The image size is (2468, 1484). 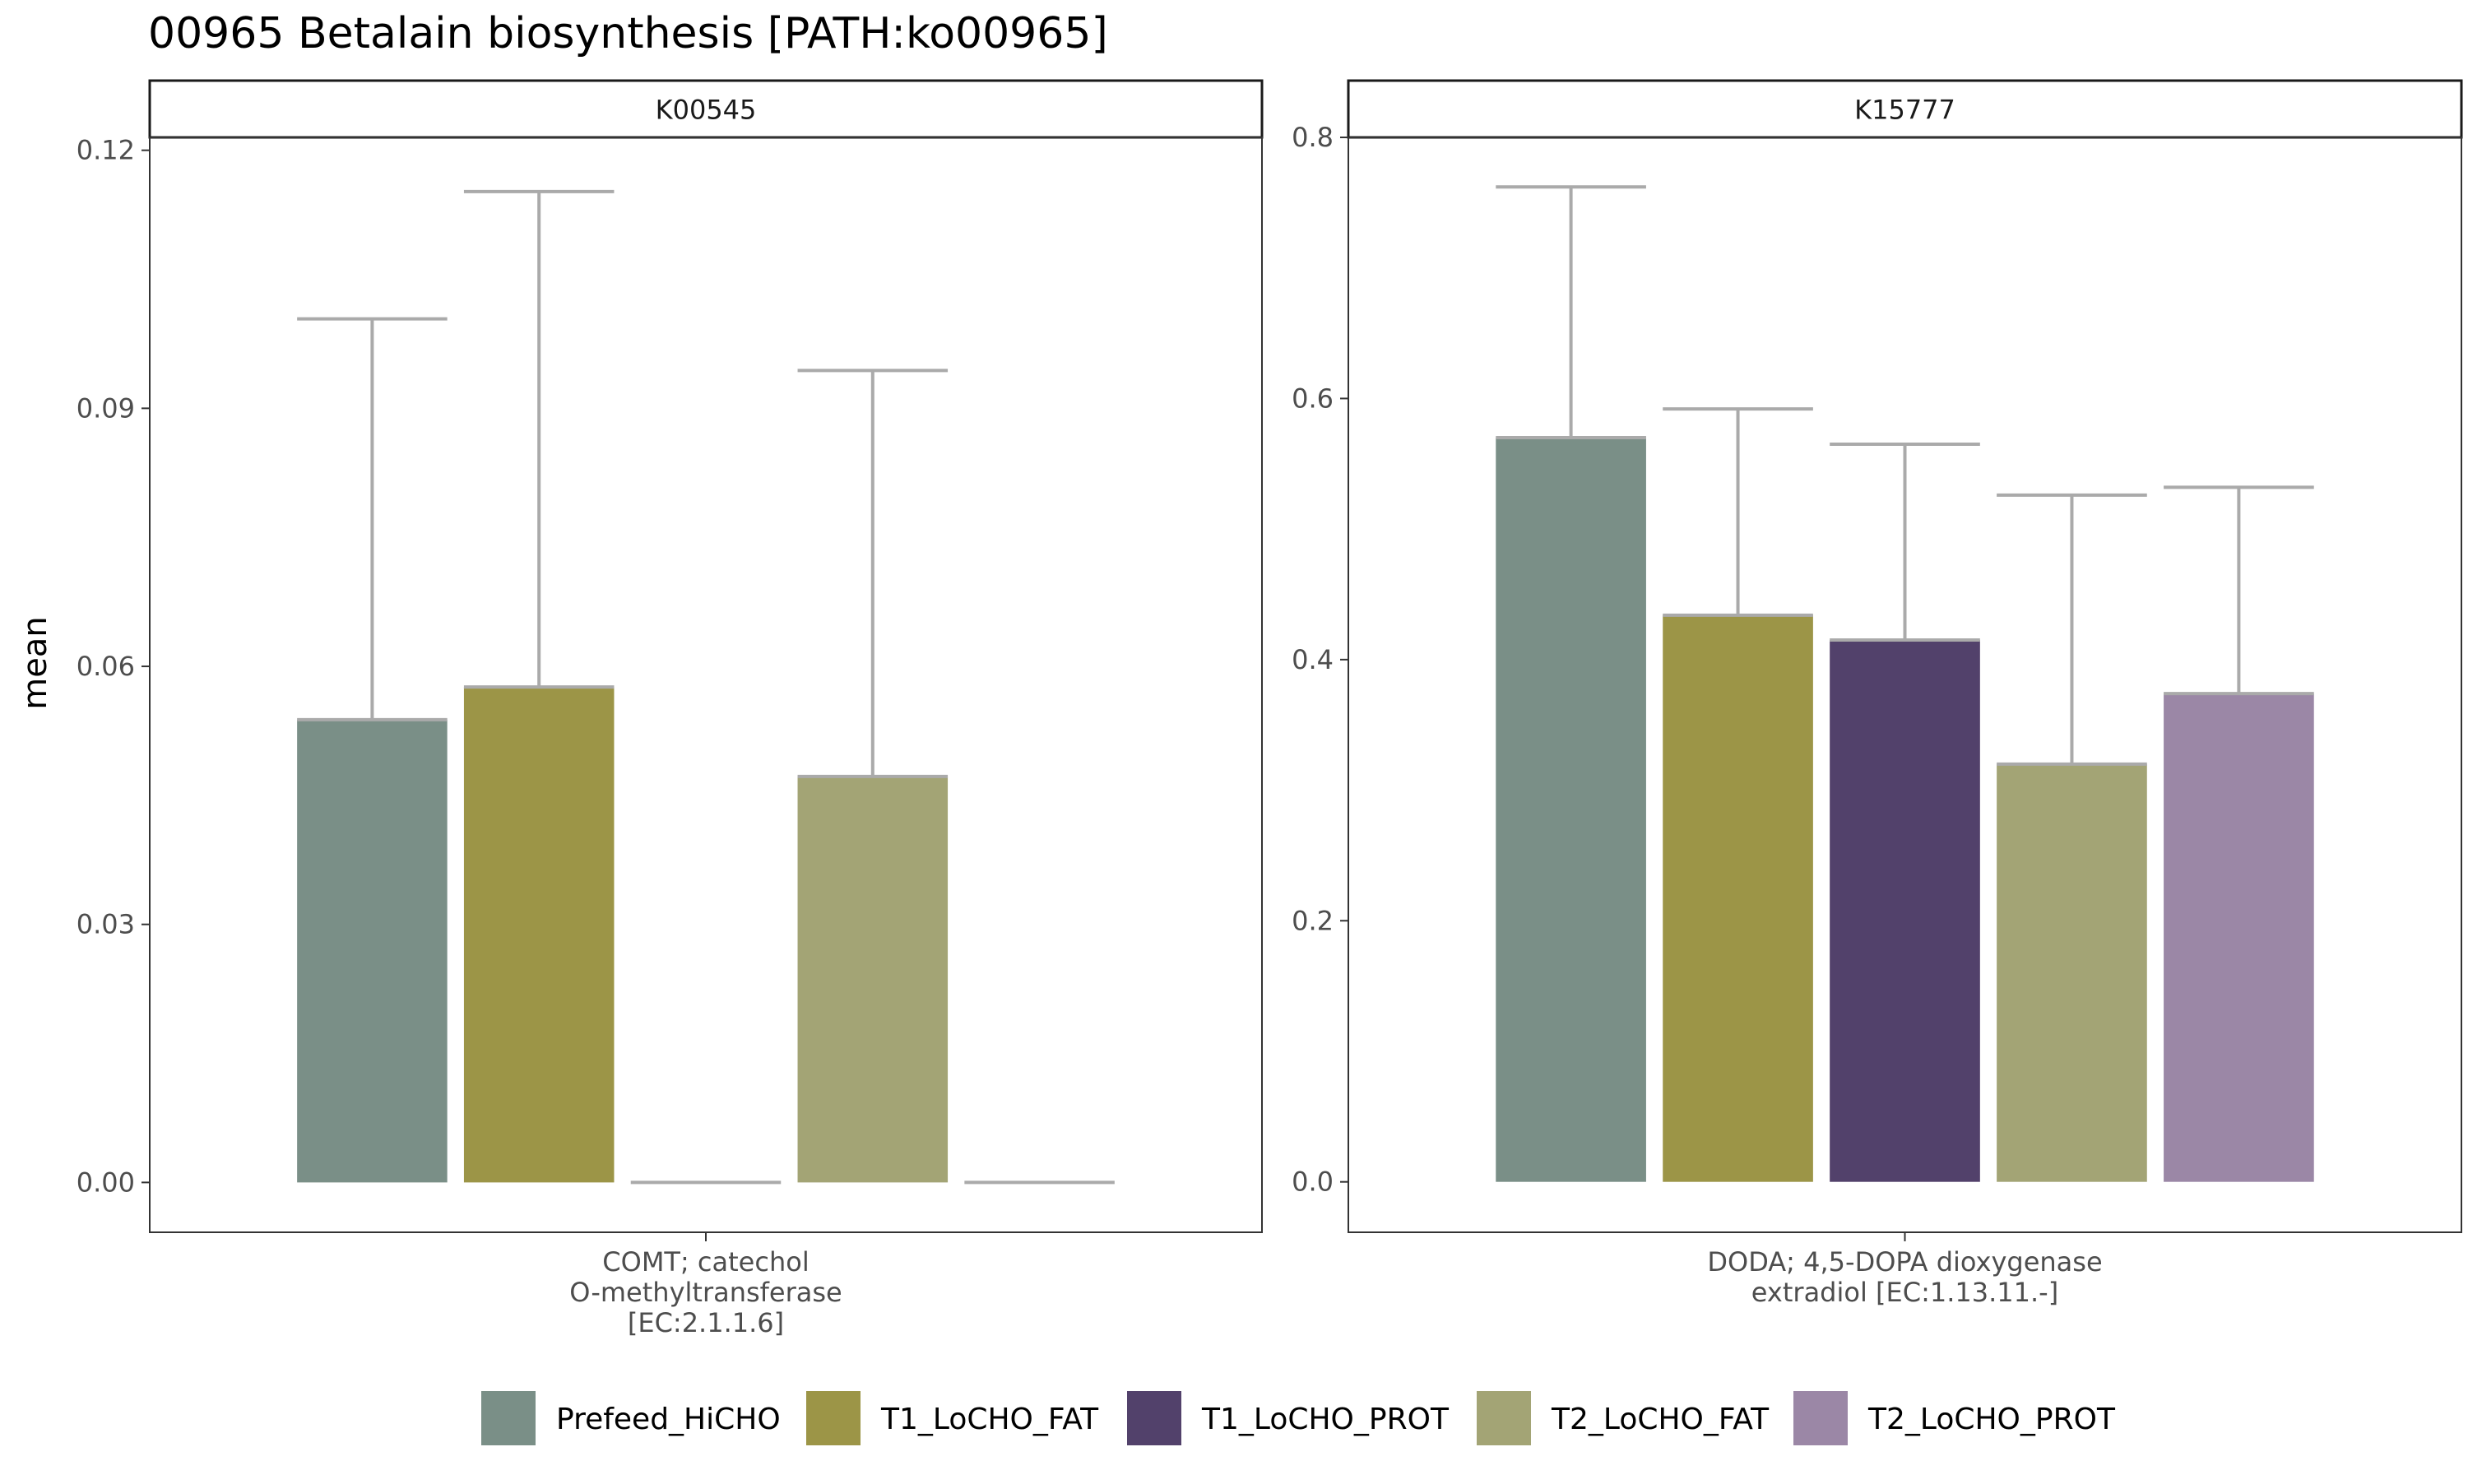 I want to click on legend-key-T1_LoCHO_FAT, so click(x=833, y=1418).